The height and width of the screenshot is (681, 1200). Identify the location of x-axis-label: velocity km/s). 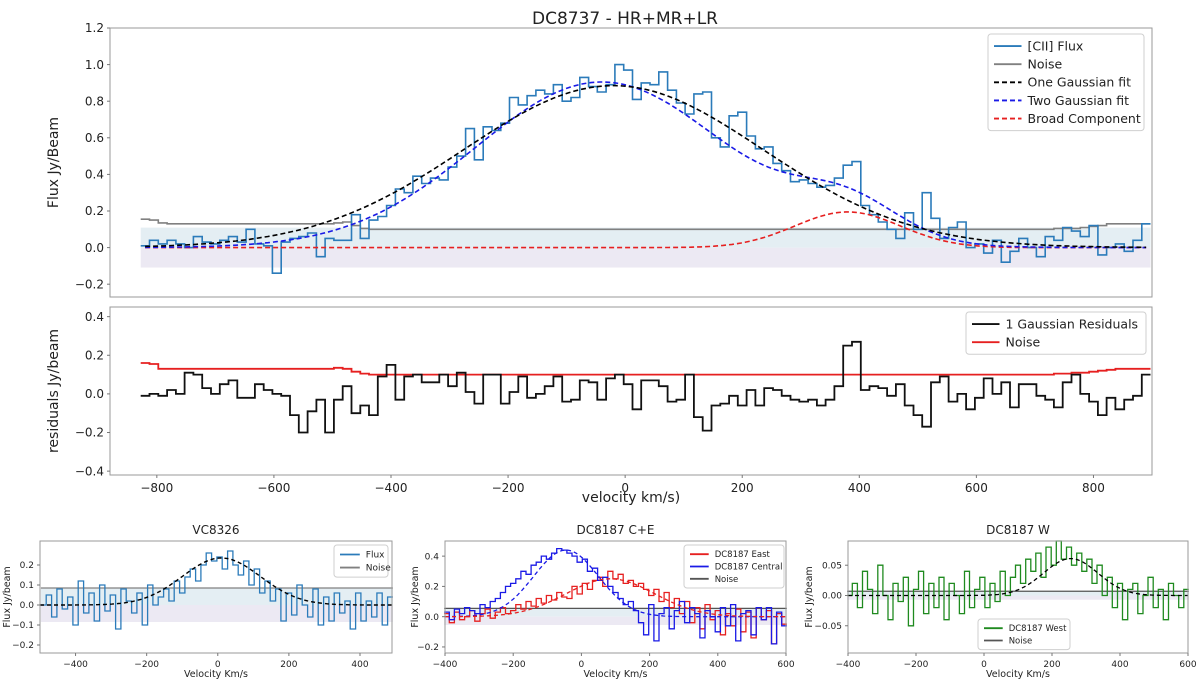
(631, 498).